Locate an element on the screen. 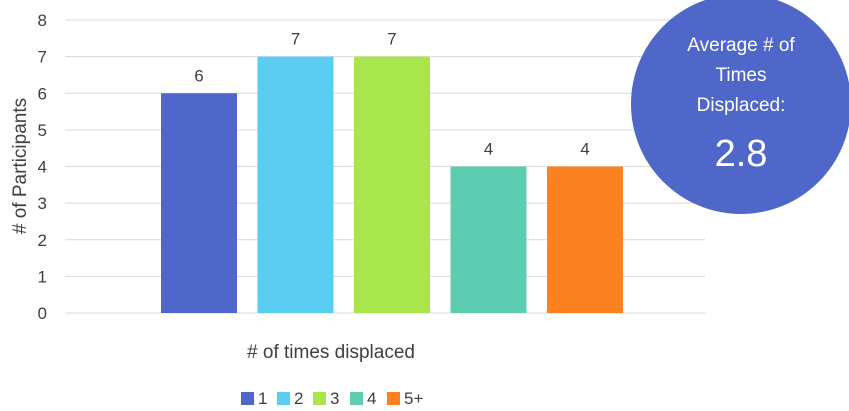  y-axis-title: # of Participants is located at coordinates (20, 166).